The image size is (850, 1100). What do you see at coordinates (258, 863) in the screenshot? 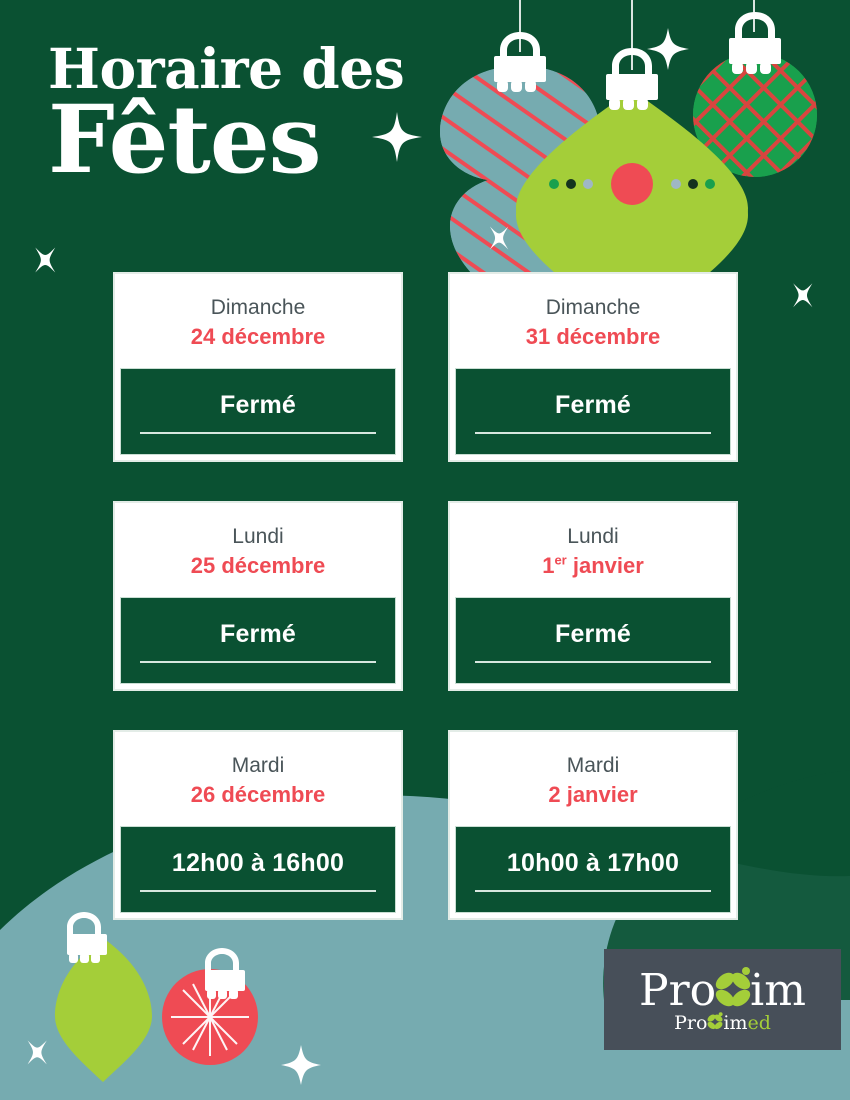
I see `card-hours-label: 12h00 à 16h00` at bounding box center [258, 863].